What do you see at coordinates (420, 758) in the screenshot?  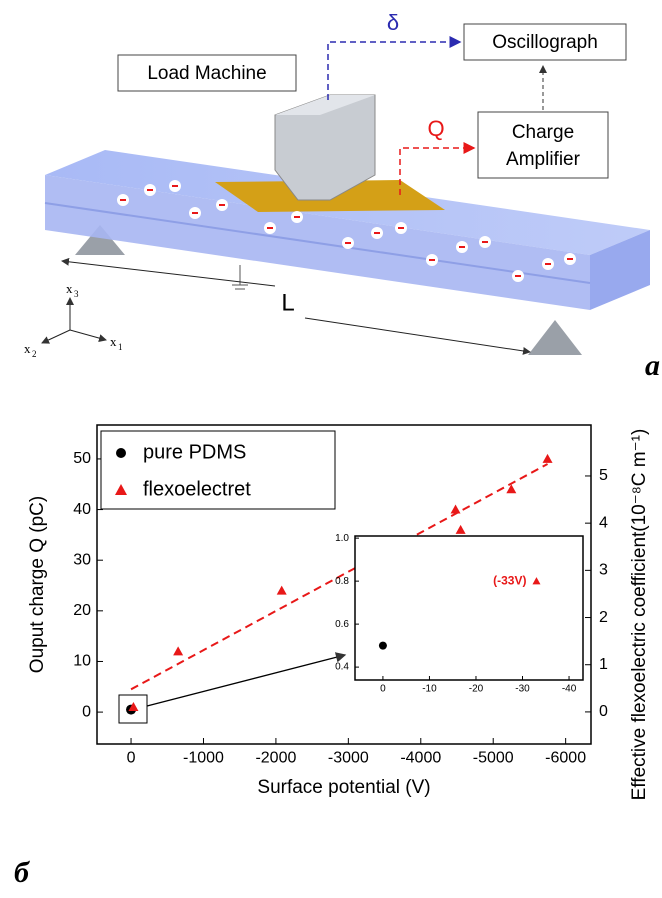 I see `x-tick-label: -4000` at bounding box center [420, 758].